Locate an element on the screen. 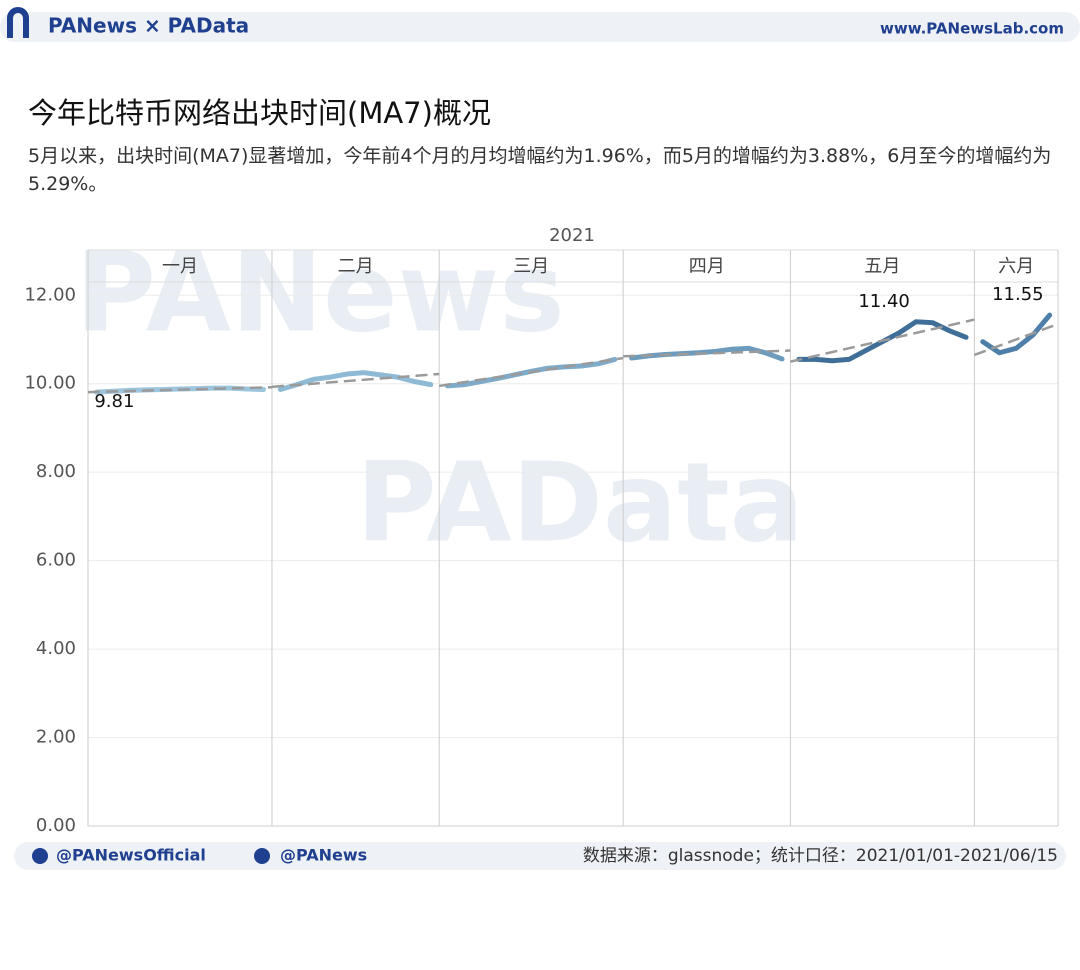  weibo: @PANews is located at coordinates (323, 855).